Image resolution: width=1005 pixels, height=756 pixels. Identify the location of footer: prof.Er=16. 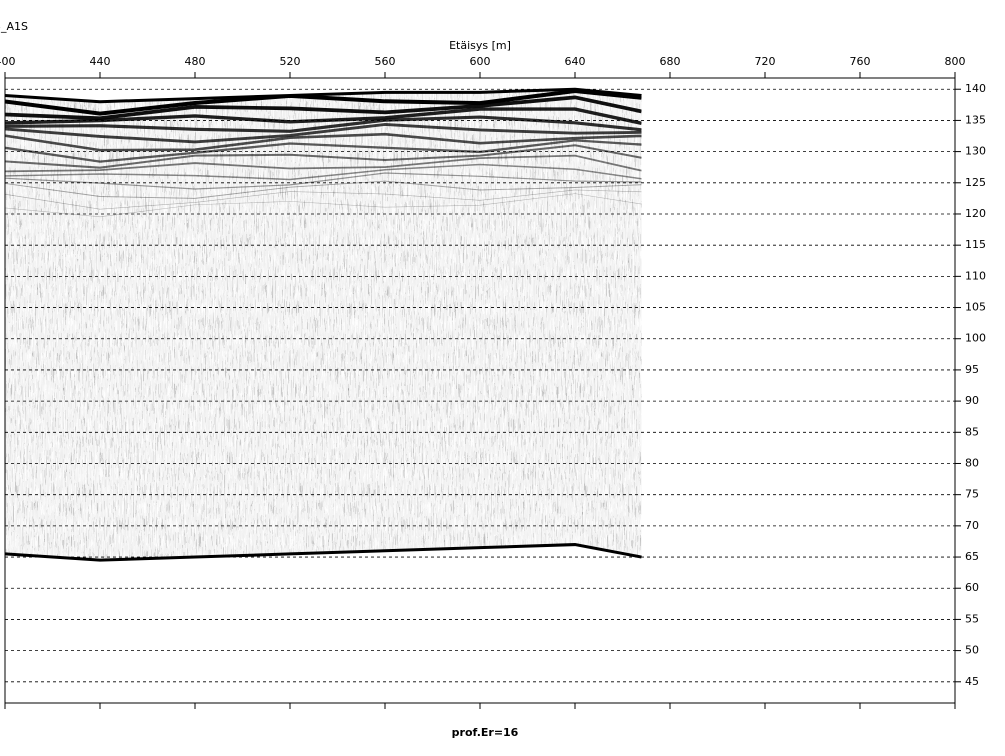
(485, 732).